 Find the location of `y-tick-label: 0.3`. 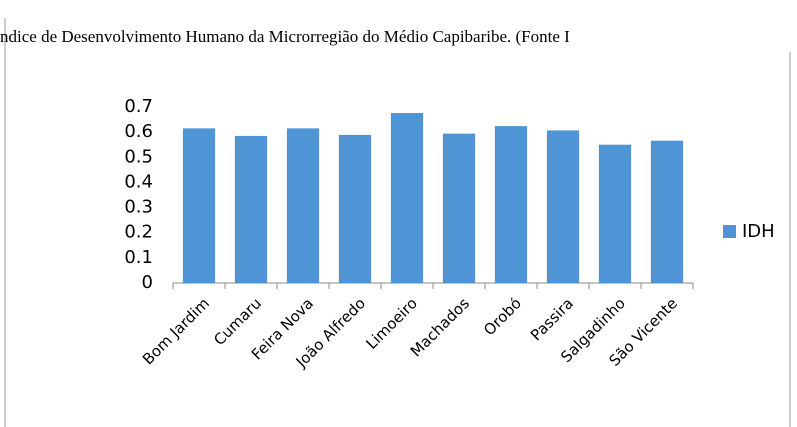

y-tick-label: 0.3 is located at coordinates (138, 207).